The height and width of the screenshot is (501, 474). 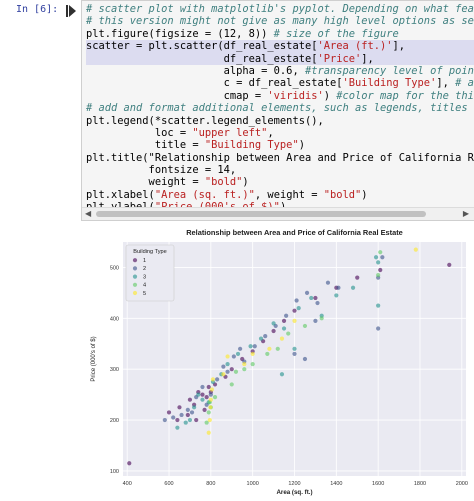 I want to click on legend-label: 1, so click(x=144, y=261).